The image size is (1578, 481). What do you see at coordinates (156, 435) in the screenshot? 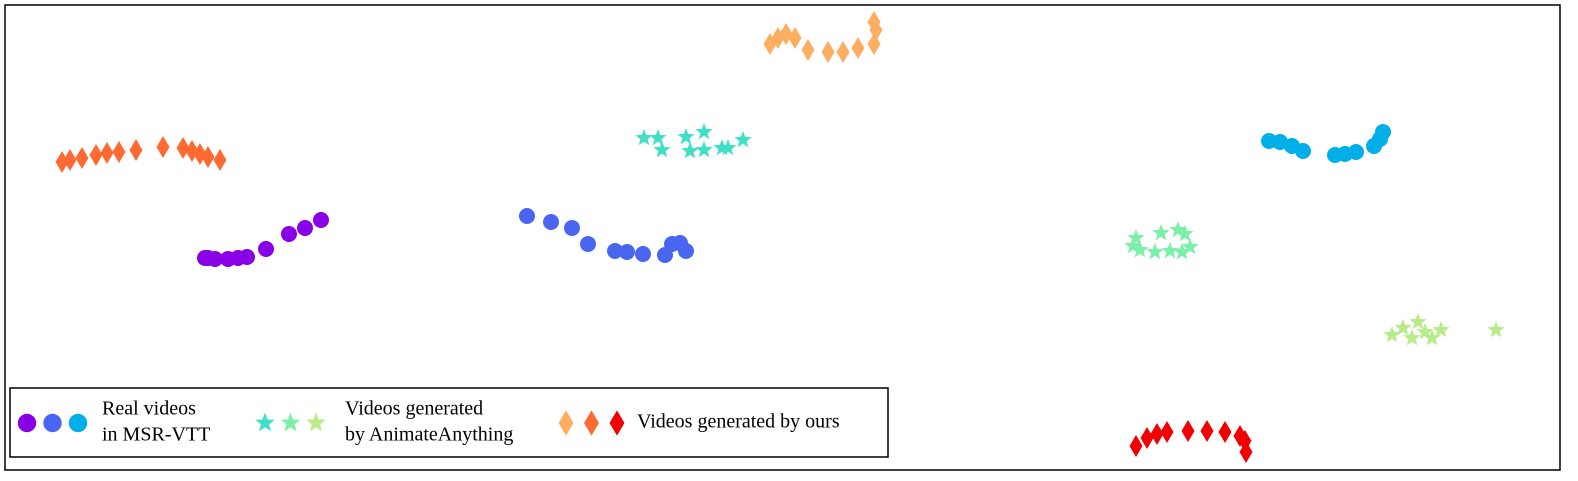
I see `legend-label: in MSR-VTT` at bounding box center [156, 435].